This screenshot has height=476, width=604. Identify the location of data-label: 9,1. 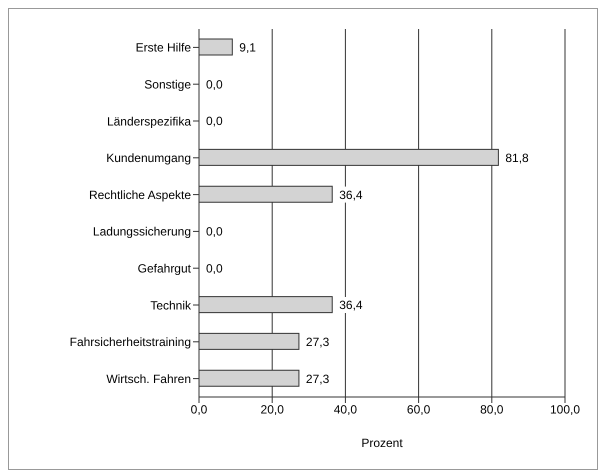
(247, 47).